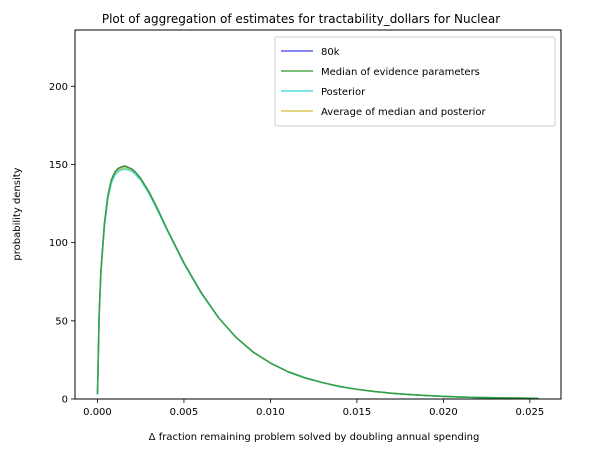  I want to click on y-tick-label: 100, so click(58, 243).